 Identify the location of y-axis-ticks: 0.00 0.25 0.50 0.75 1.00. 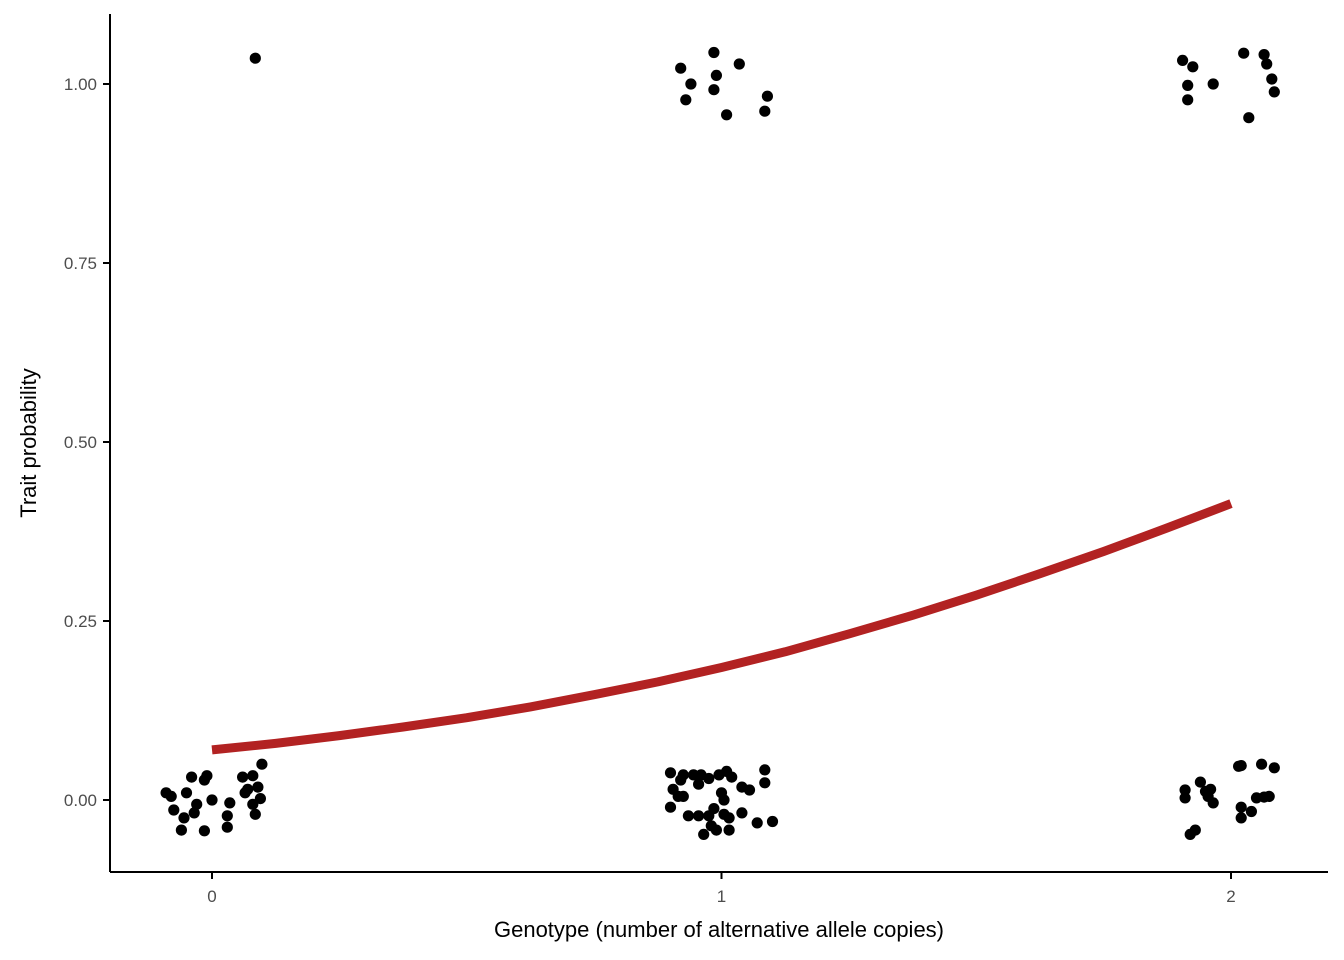
(87, 442).